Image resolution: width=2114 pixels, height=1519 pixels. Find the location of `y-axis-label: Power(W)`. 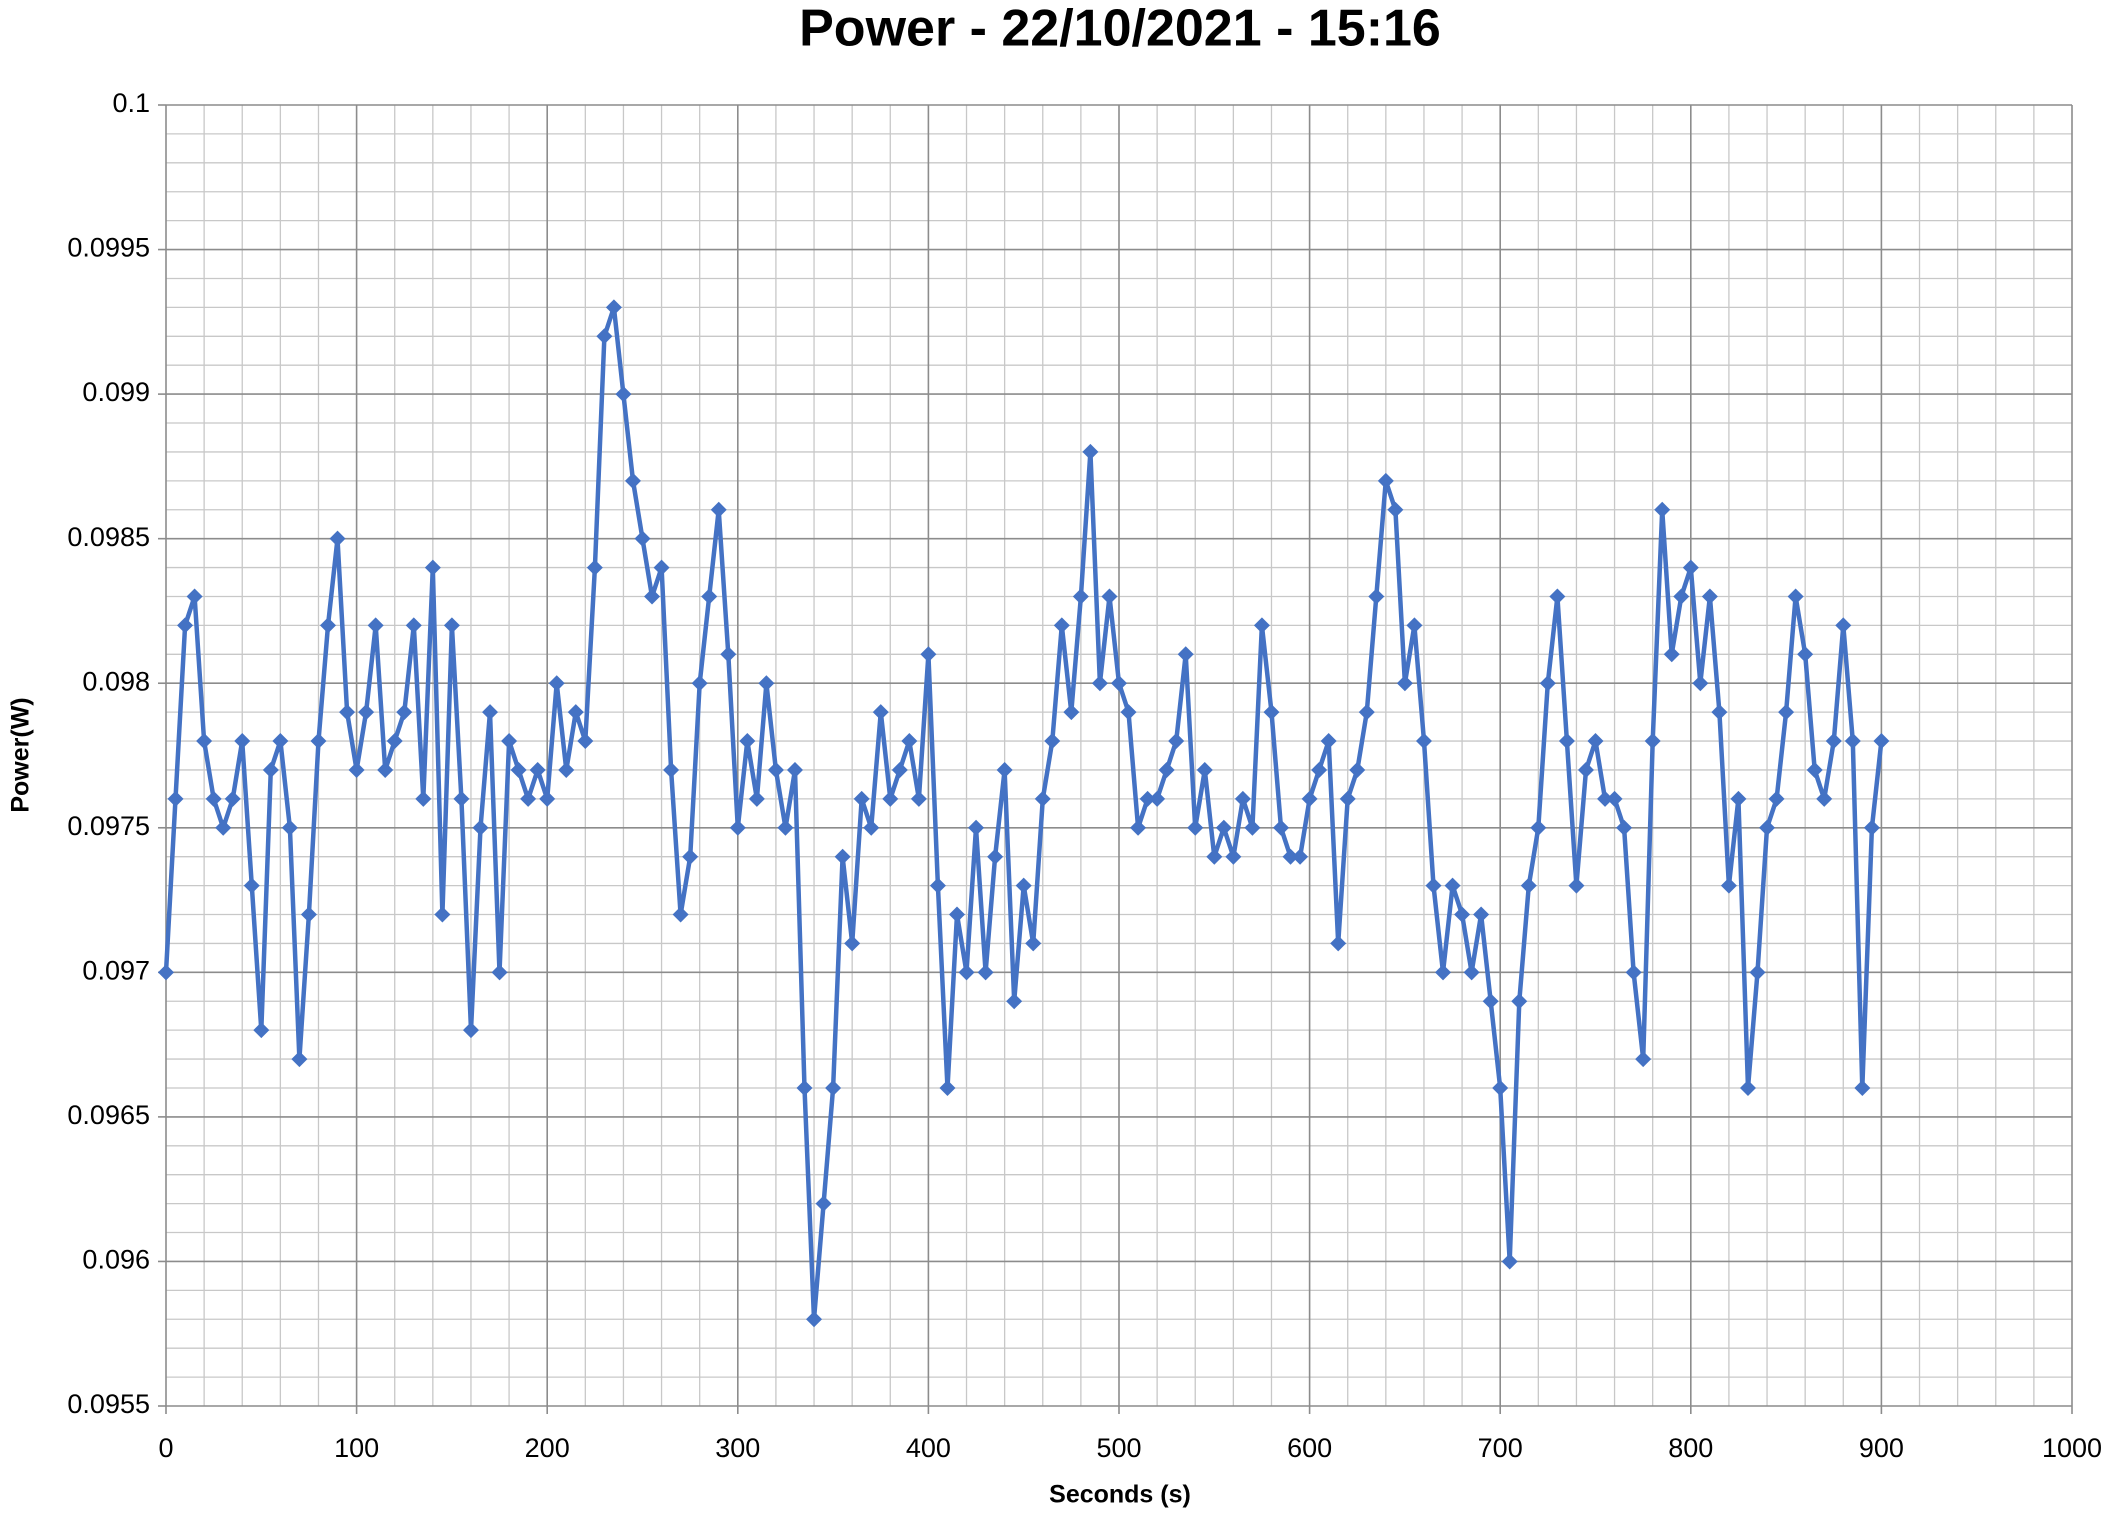

y-axis-label: Power(W) is located at coordinates (21, 754).